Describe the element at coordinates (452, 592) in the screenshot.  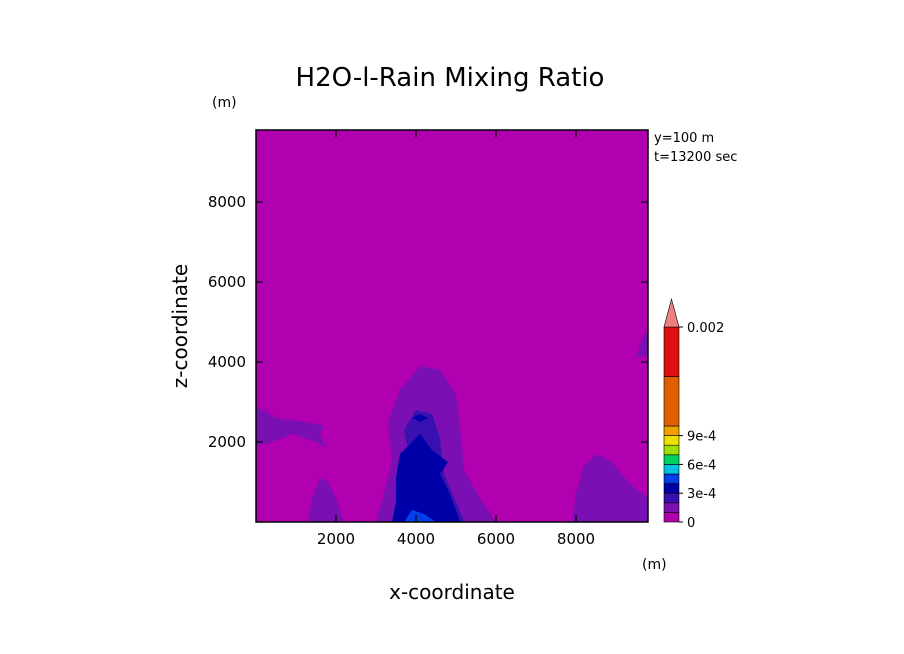
I see `x-axis-label: x-coordinate` at that location.